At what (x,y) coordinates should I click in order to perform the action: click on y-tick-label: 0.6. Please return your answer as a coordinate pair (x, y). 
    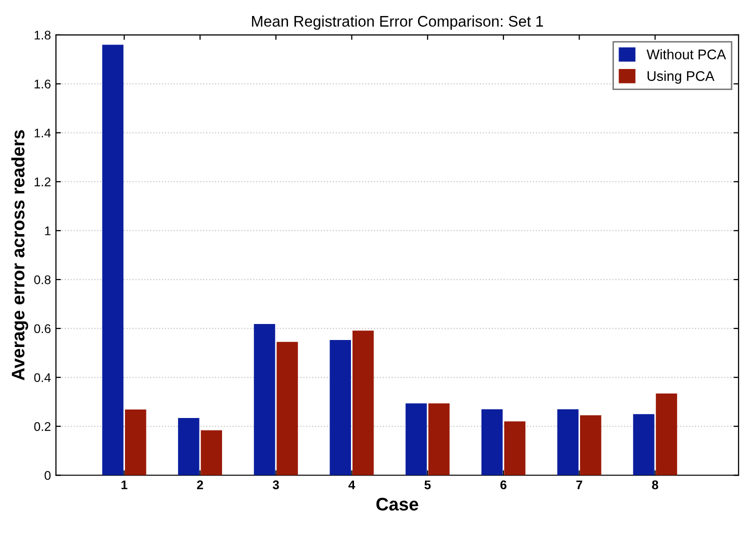
    Looking at the image, I should click on (42, 329).